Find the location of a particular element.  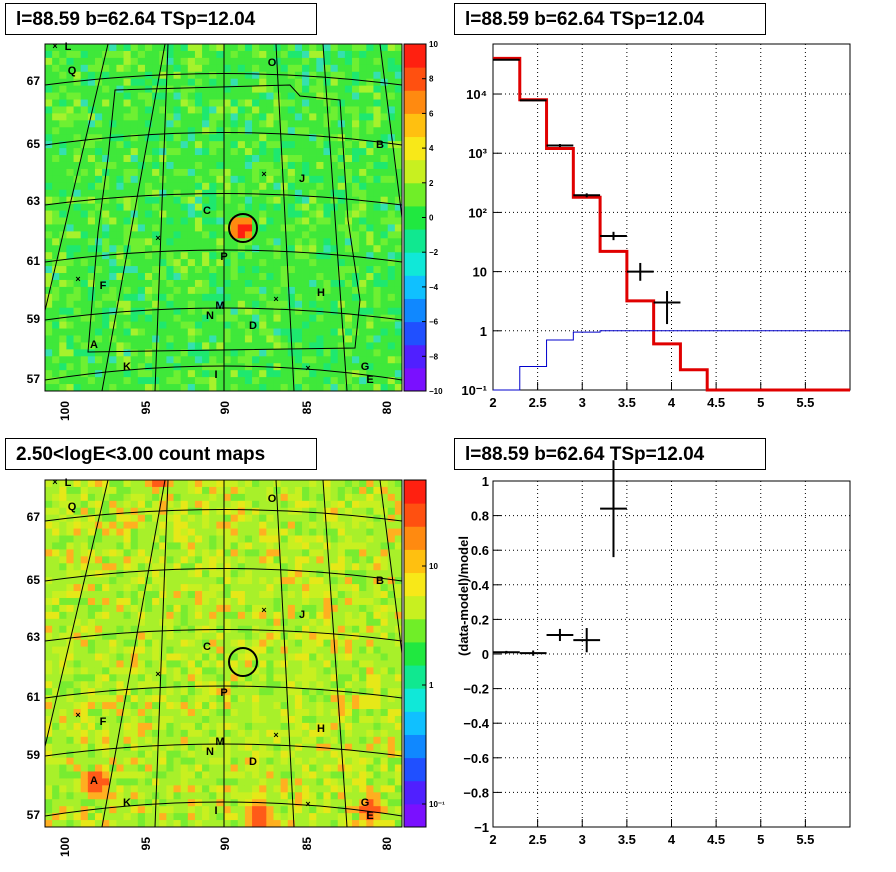

colorbar-segment is located at coordinates (415, 287).